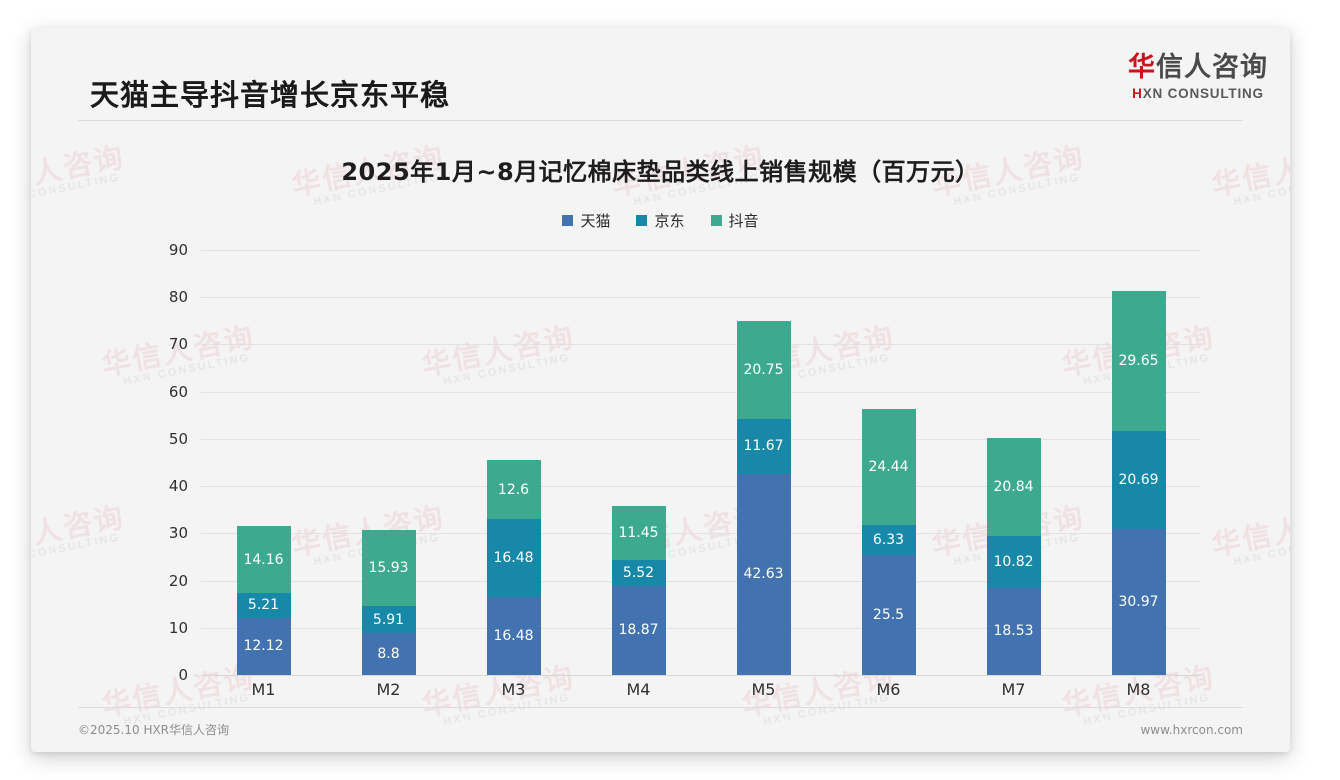 This screenshot has height=780, width=1340. Describe the element at coordinates (701, 675) in the screenshot. I see `x-axis-line` at that location.